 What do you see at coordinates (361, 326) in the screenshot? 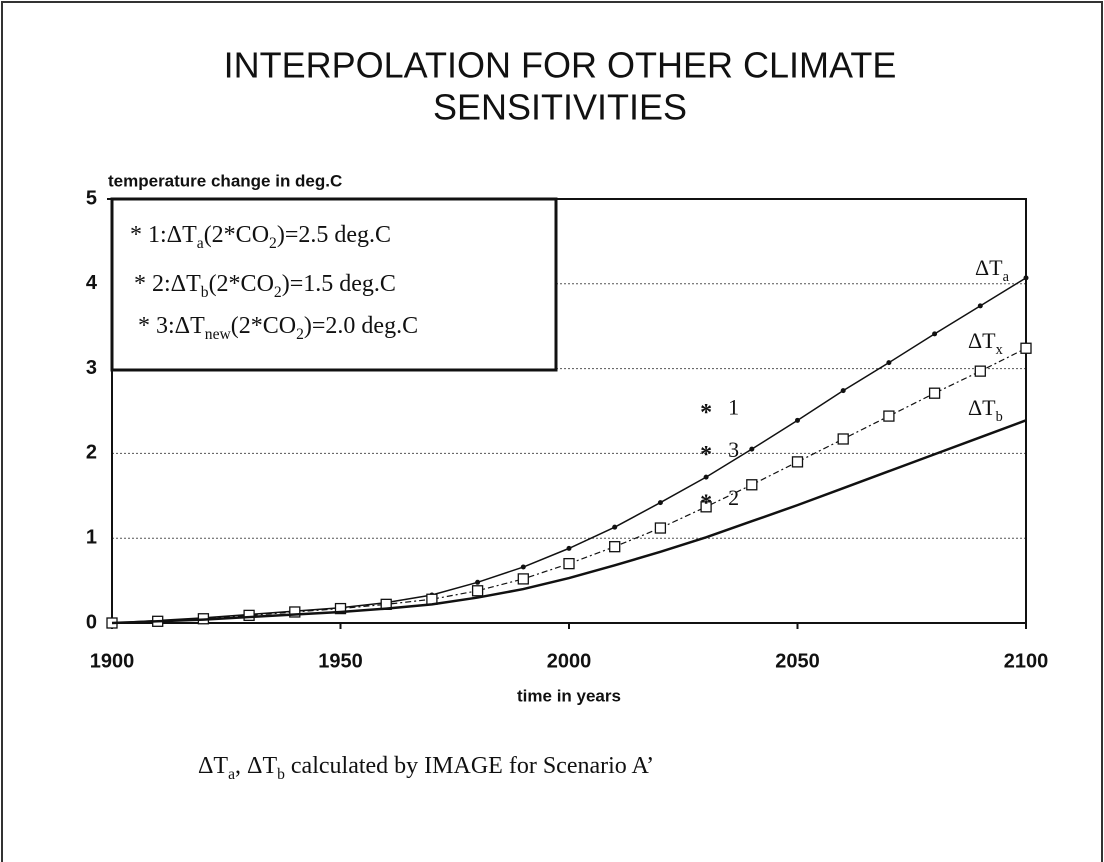
I see `legend-entry-part: )=2.0 deg.C` at bounding box center [361, 326].